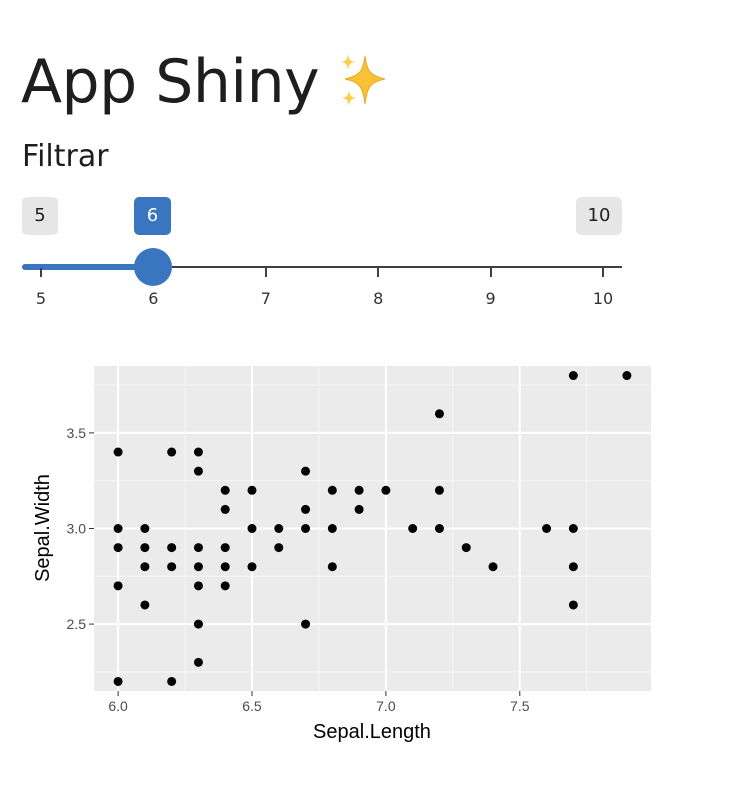  I want to click on y-tick-label: 2.5, so click(77, 624).